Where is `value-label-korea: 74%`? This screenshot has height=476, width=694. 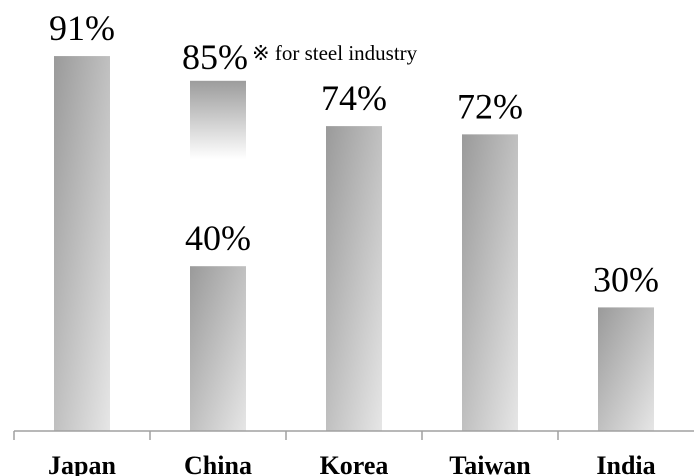
value-label-korea: 74% is located at coordinates (354, 98).